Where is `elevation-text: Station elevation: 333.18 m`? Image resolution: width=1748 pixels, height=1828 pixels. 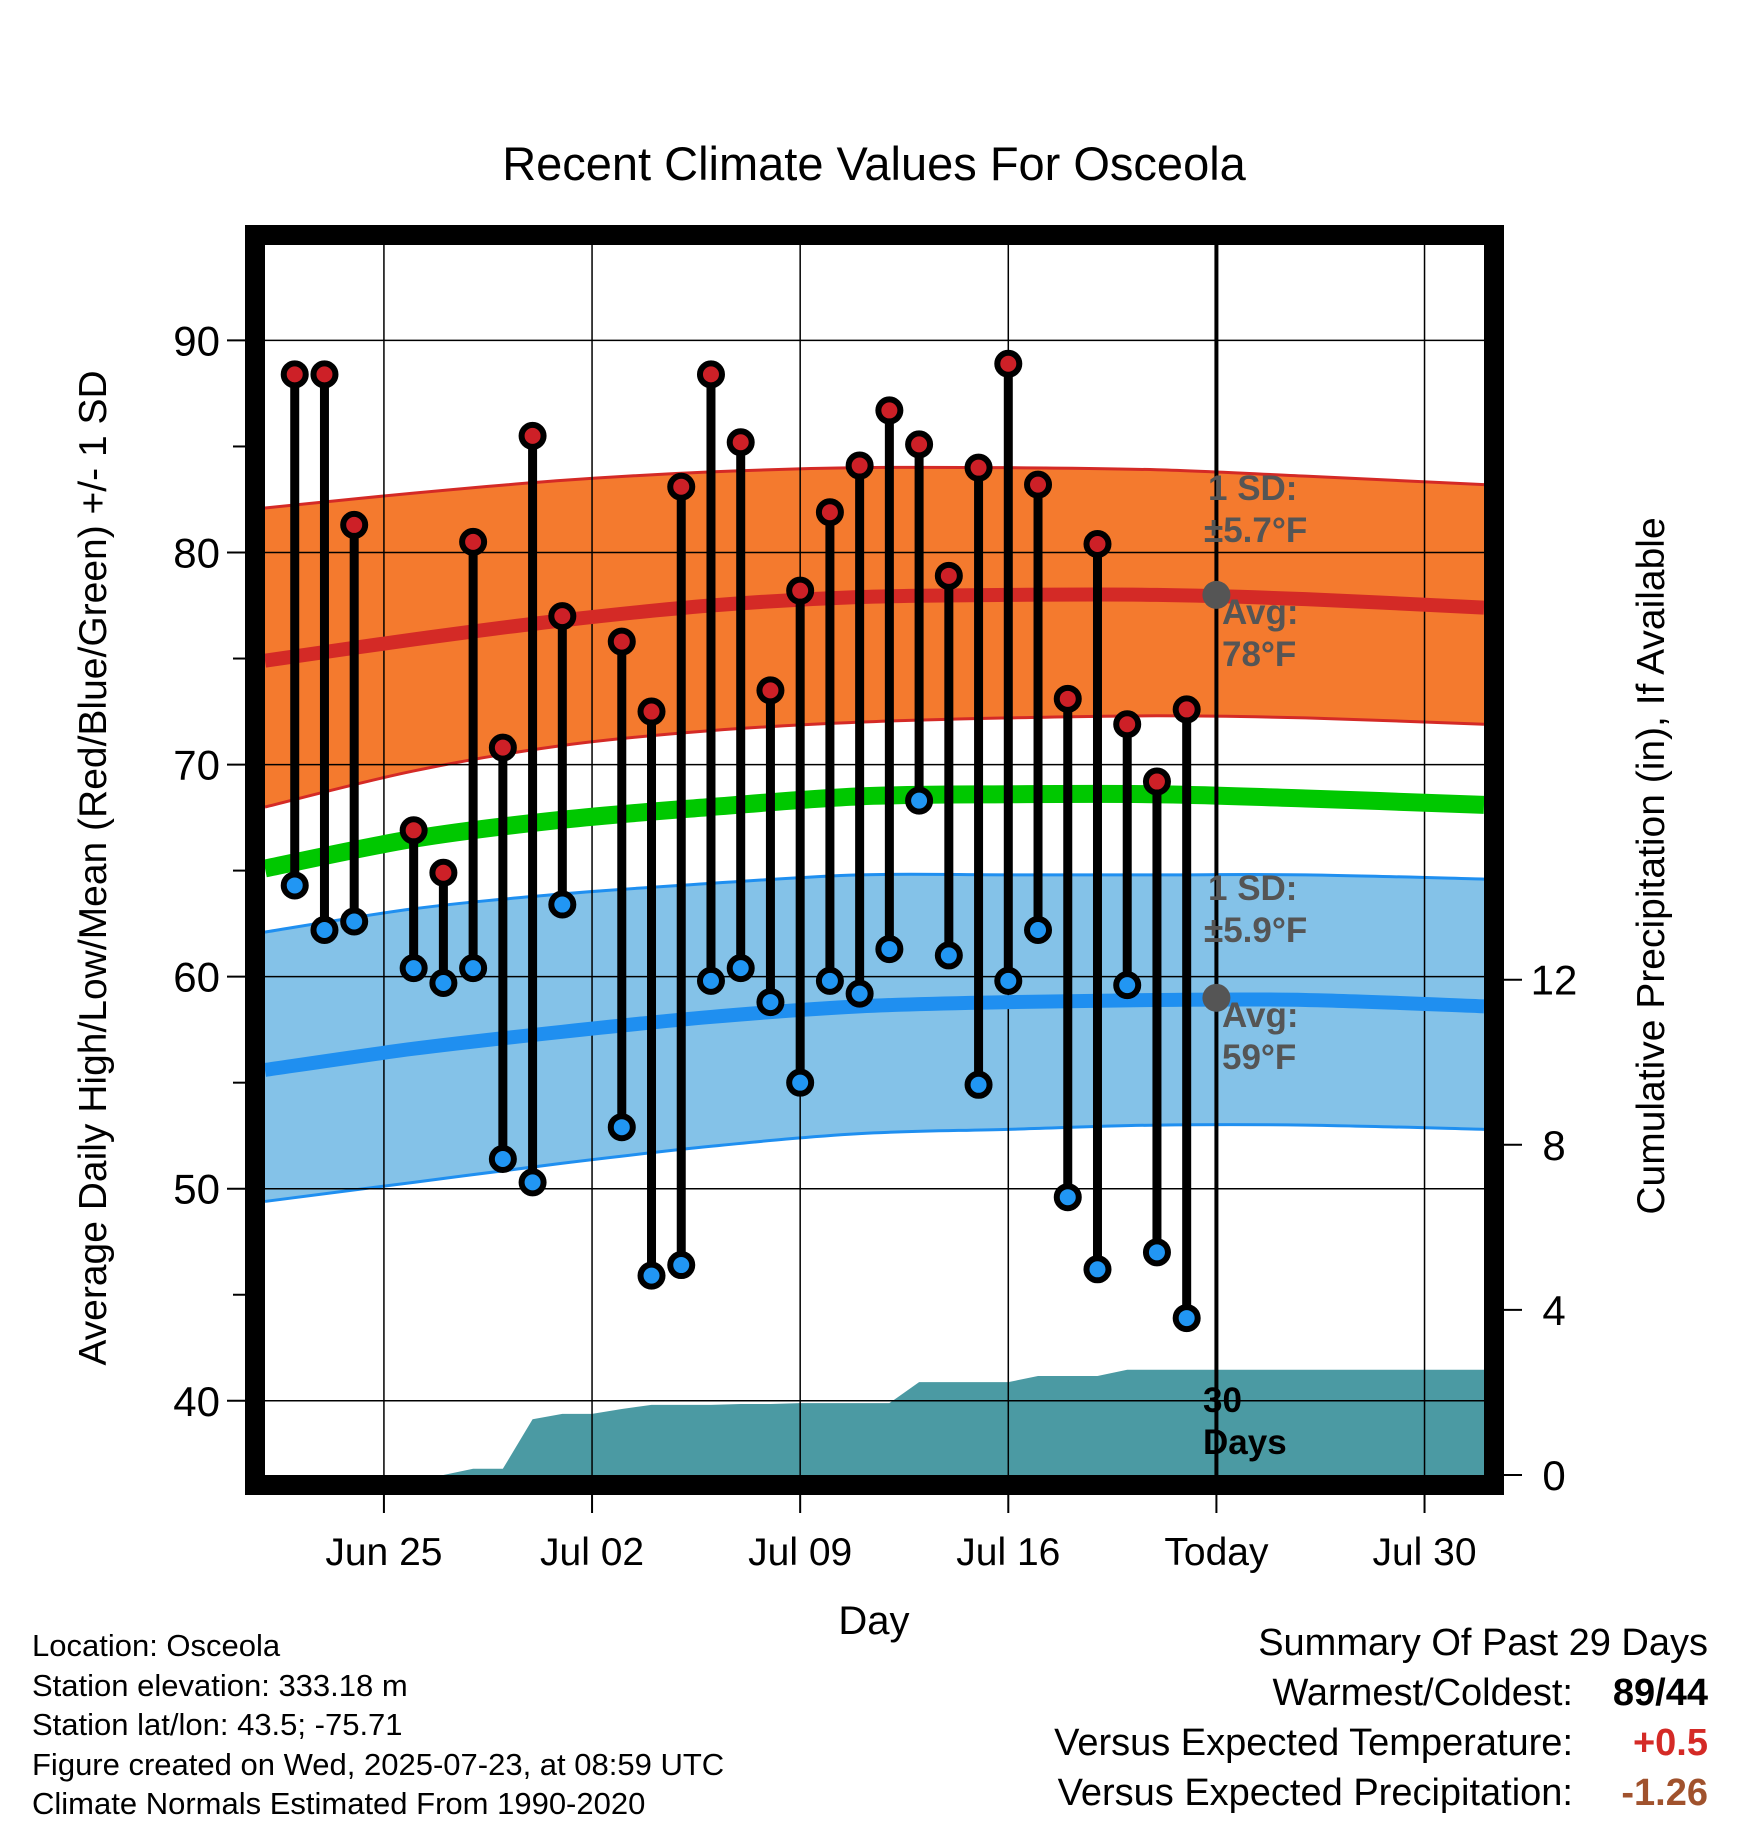 elevation-text: Station elevation: 333.18 m is located at coordinates (220, 1685).